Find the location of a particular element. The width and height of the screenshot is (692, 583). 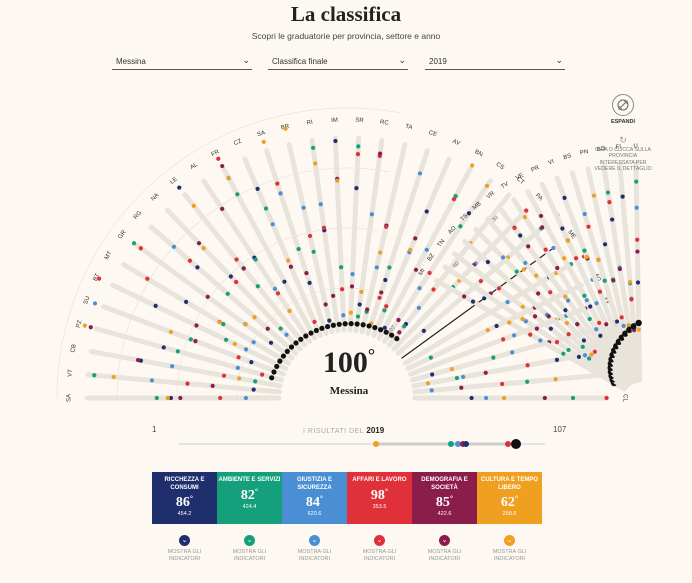

show-indicators-demografia: ⌄ MOSTRA GLI INDICATORI is located at coordinates (444, 548).